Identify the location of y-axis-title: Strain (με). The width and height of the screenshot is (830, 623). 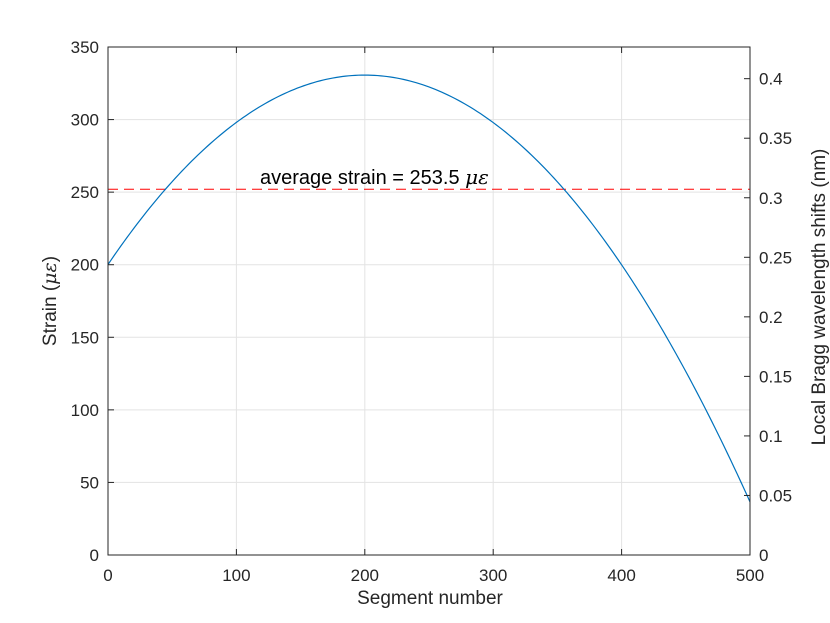
(50, 301).